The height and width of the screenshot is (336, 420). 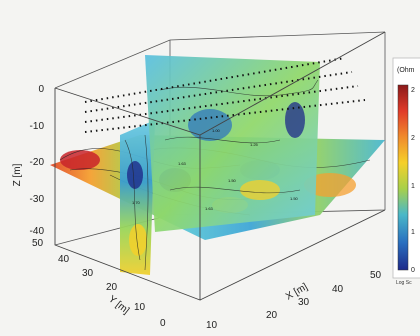 I want to click on x-tick-40: 40, so click(x=338, y=289).